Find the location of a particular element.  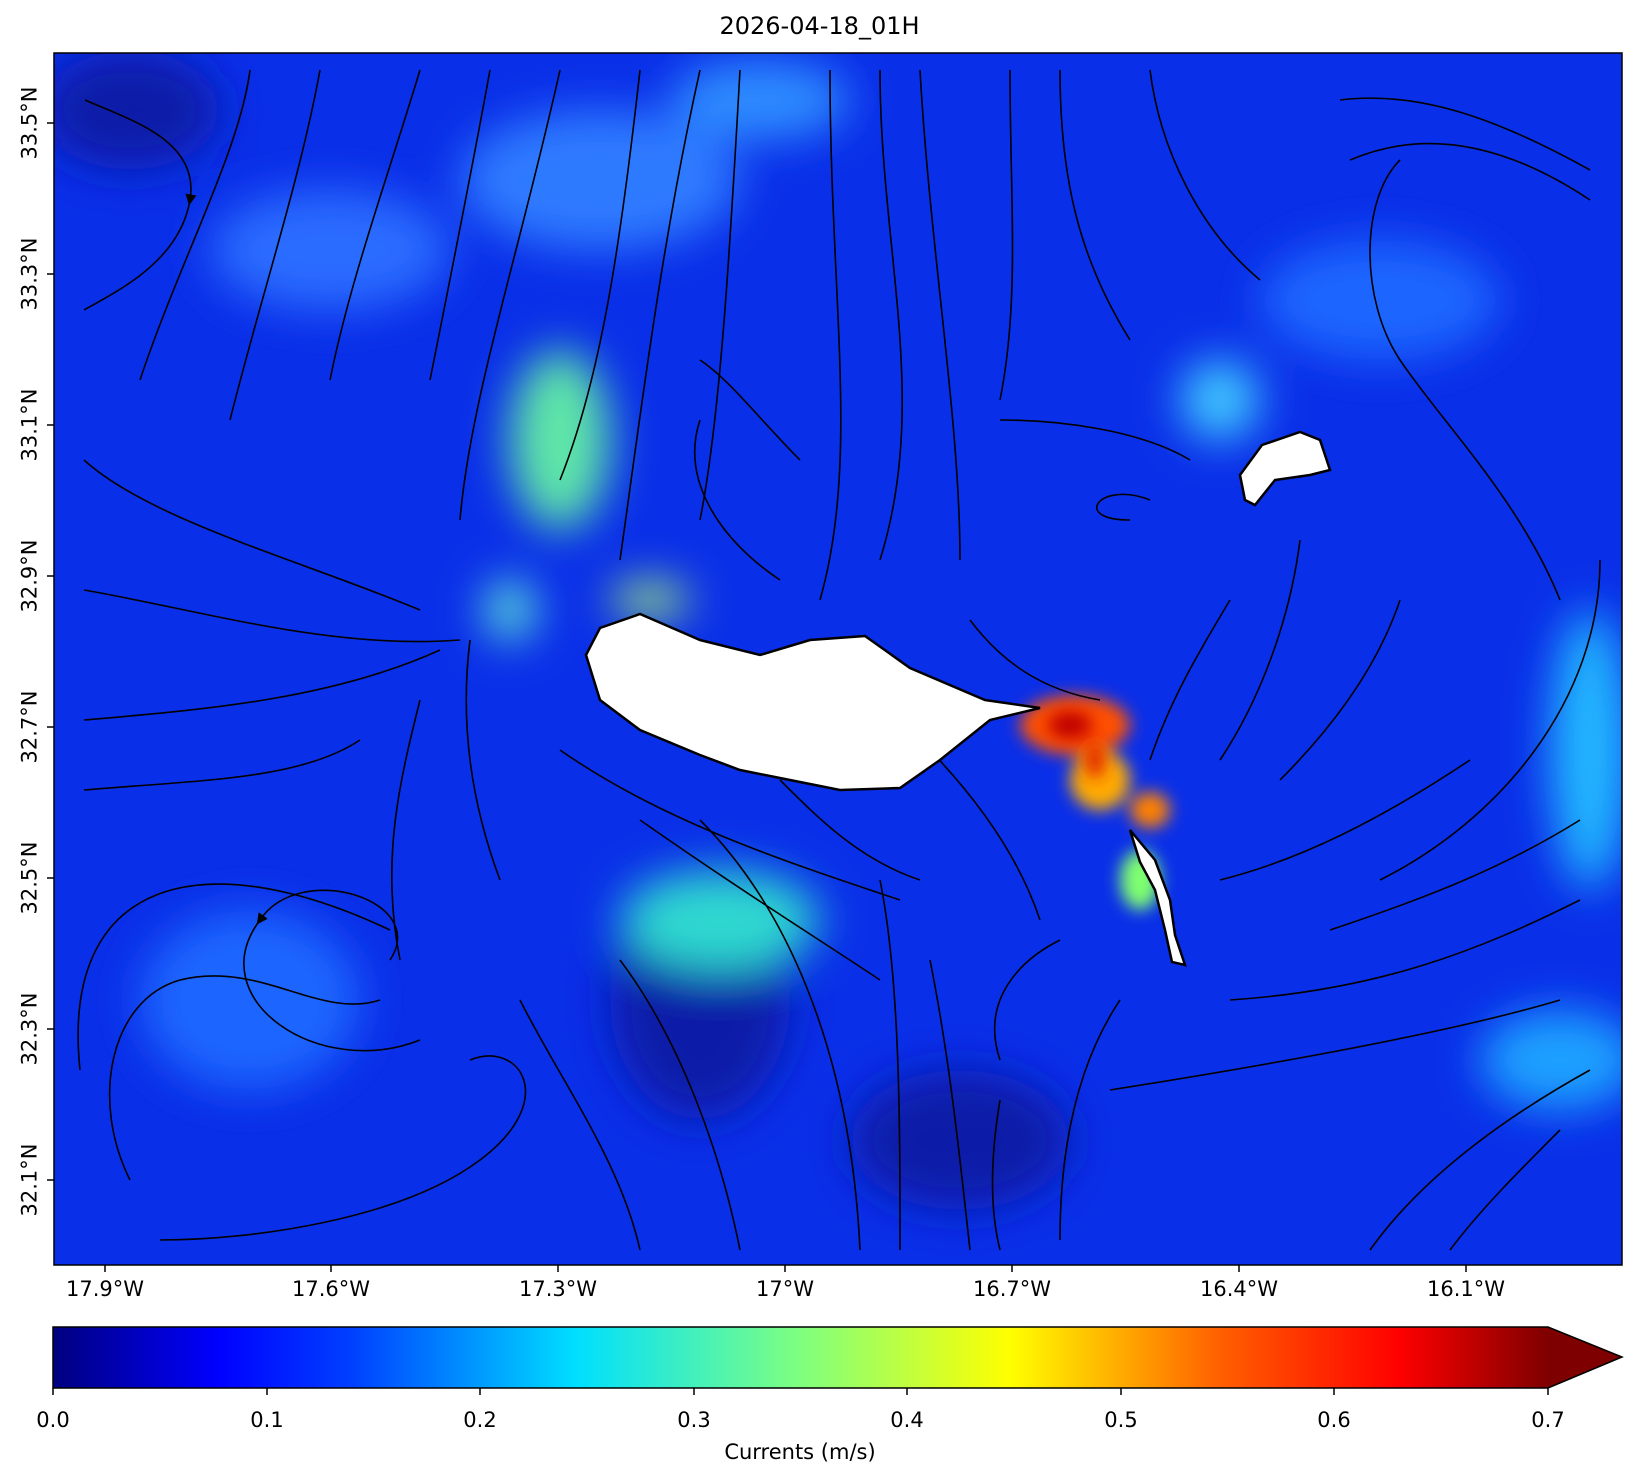

x-tick-label: 16.7°W is located at coordinates (1012, 1289).